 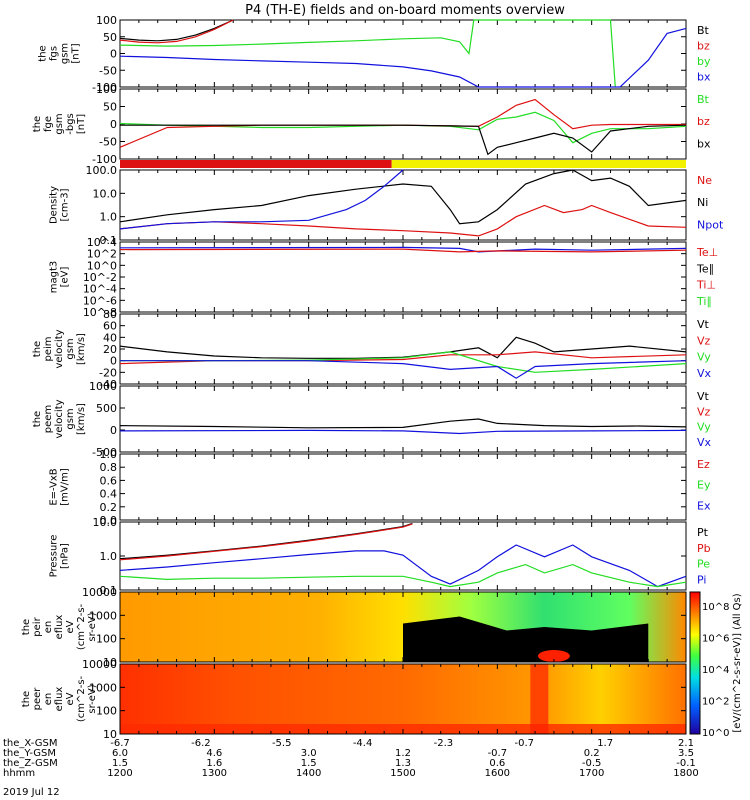 I want to click on y-tick-label: -20, so click(x=108, y=372).